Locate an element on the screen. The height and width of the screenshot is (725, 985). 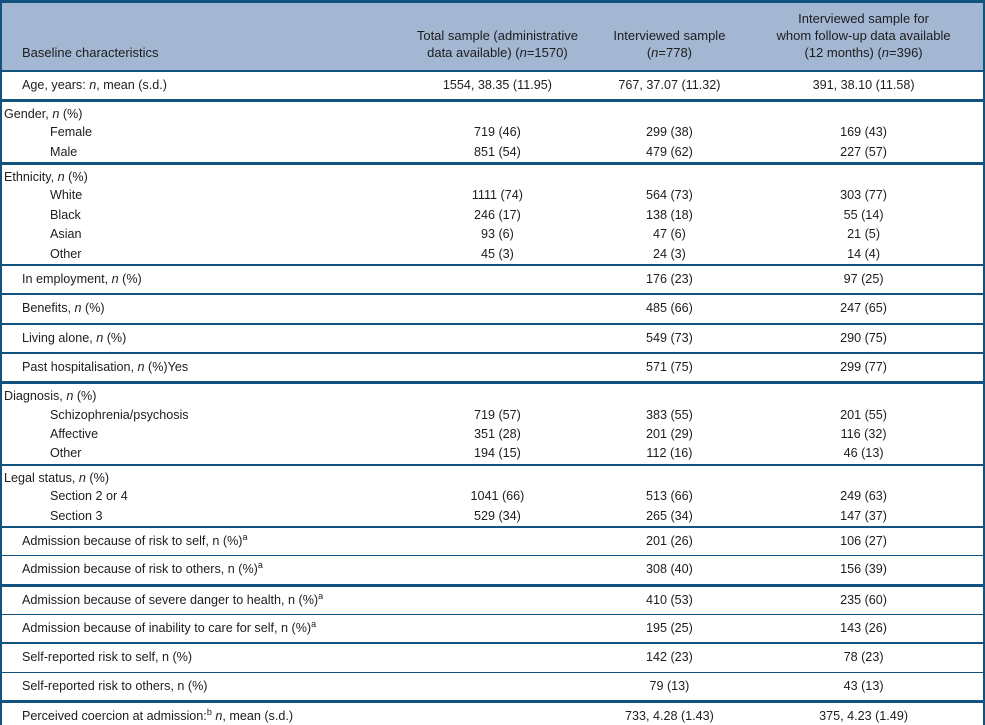
table-row: Other 45 (3) 24 (3) 14 (4) is located at coordinates (492, 255).